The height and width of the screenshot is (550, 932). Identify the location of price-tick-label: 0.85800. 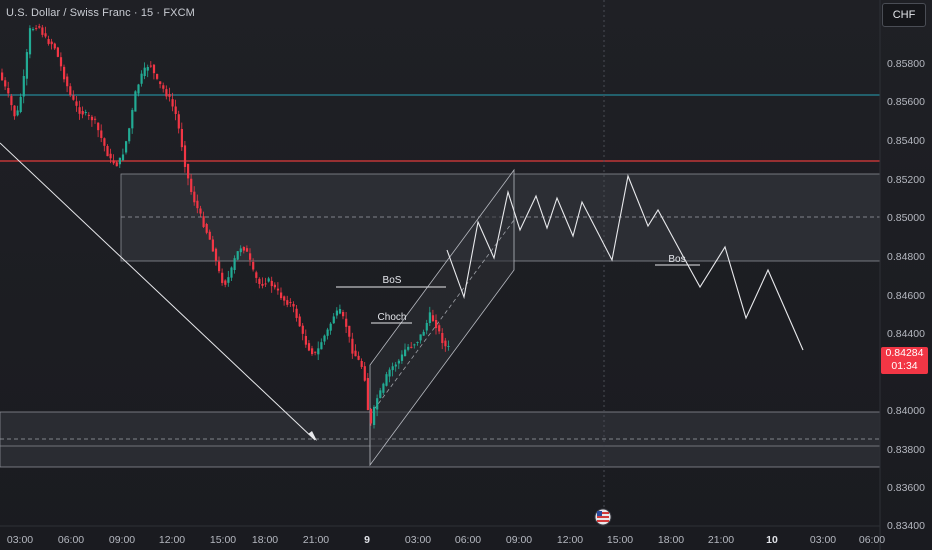
(906, 64).